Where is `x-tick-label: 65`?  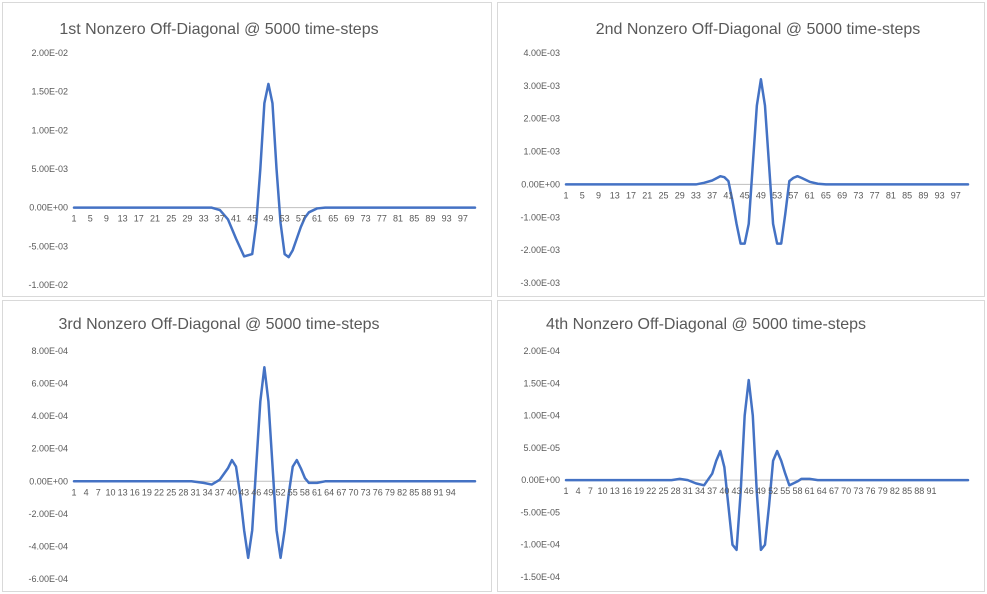
x-tick-label: 65 is located at coordinates (333, 219).